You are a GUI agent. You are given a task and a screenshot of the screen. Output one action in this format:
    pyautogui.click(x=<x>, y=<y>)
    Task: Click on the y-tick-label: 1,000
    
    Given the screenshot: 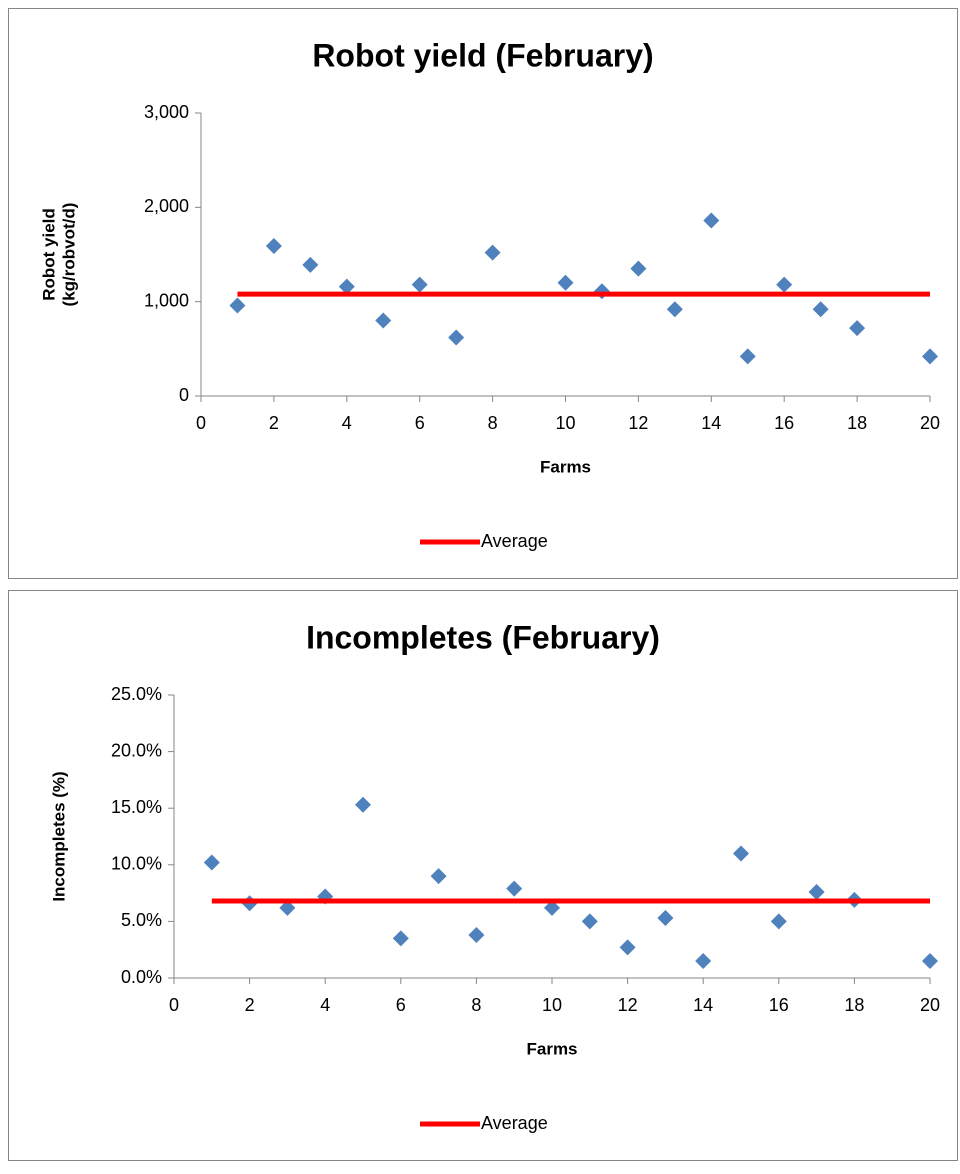 What is the action you would take?
    pyautogui.click(x=166, y=300)
    